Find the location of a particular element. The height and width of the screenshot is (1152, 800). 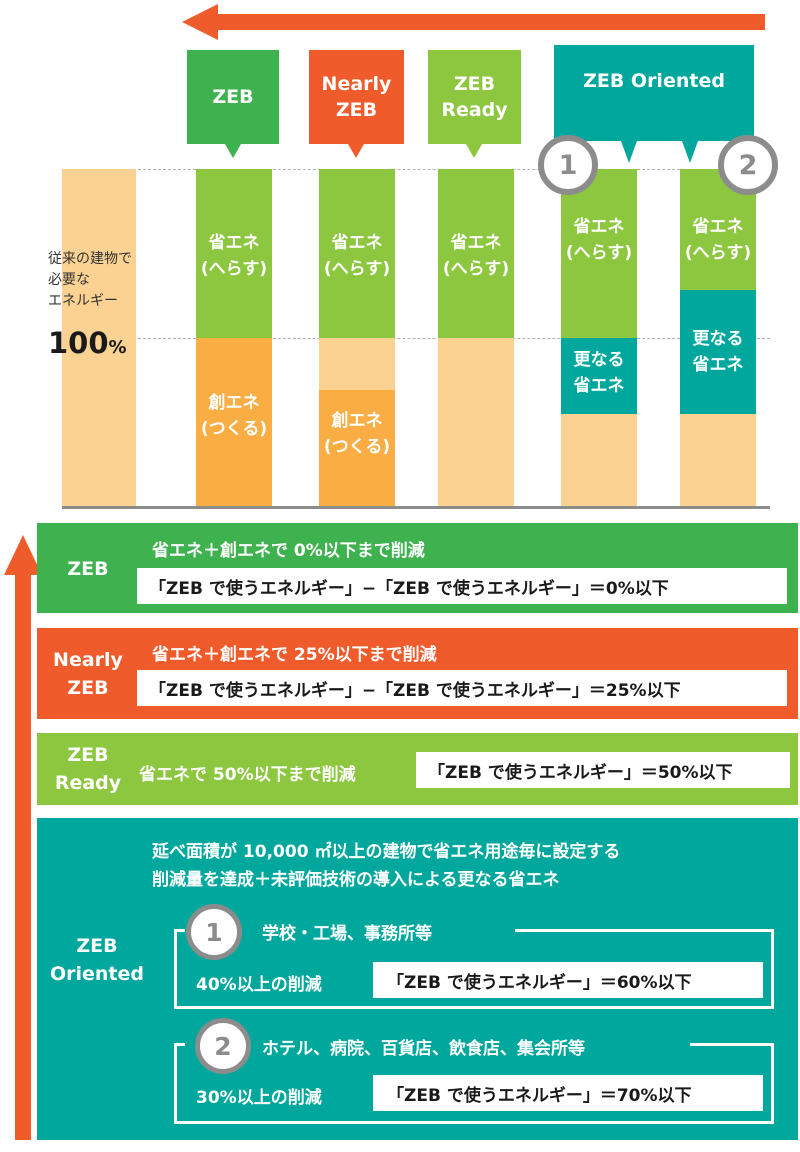

oriented-sub2-formula: 「ZEB で使うエネルギー」＝70%以下 is located at coordinates (568, 1093).